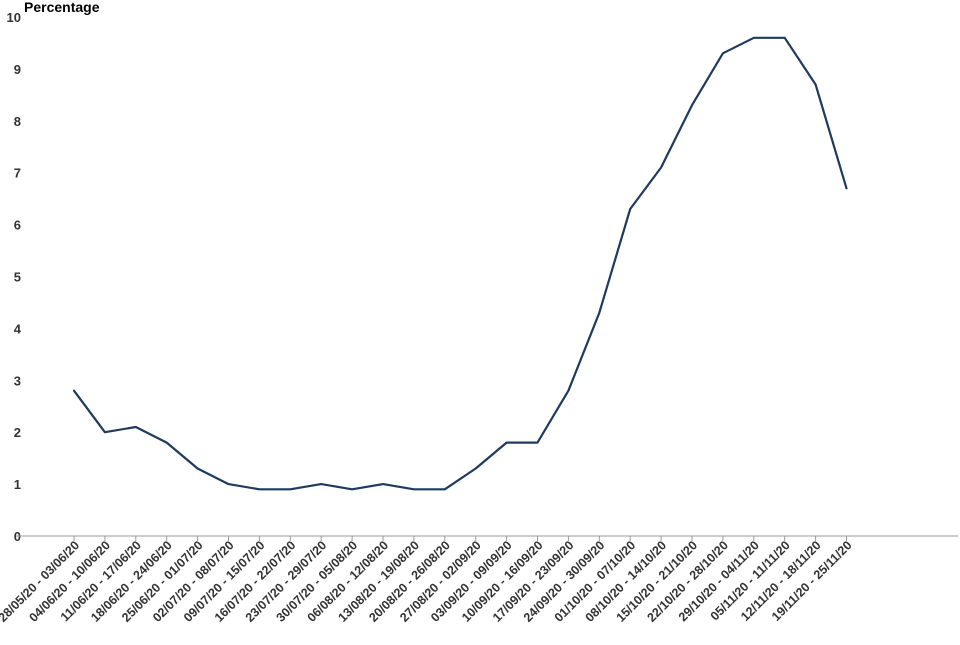  What do you see at coordinates (62, 7) in the screenshot?
I see `y-axis-label: Percentage` at bounding box center [62, 7].